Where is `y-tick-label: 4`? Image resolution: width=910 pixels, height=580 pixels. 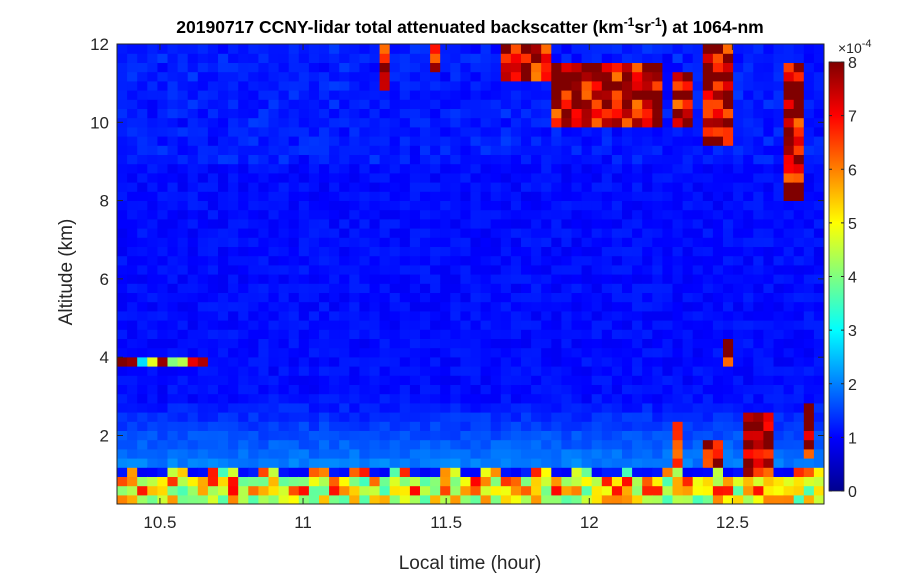 y-tick-label: 4 is located at coordinates (104, 357).